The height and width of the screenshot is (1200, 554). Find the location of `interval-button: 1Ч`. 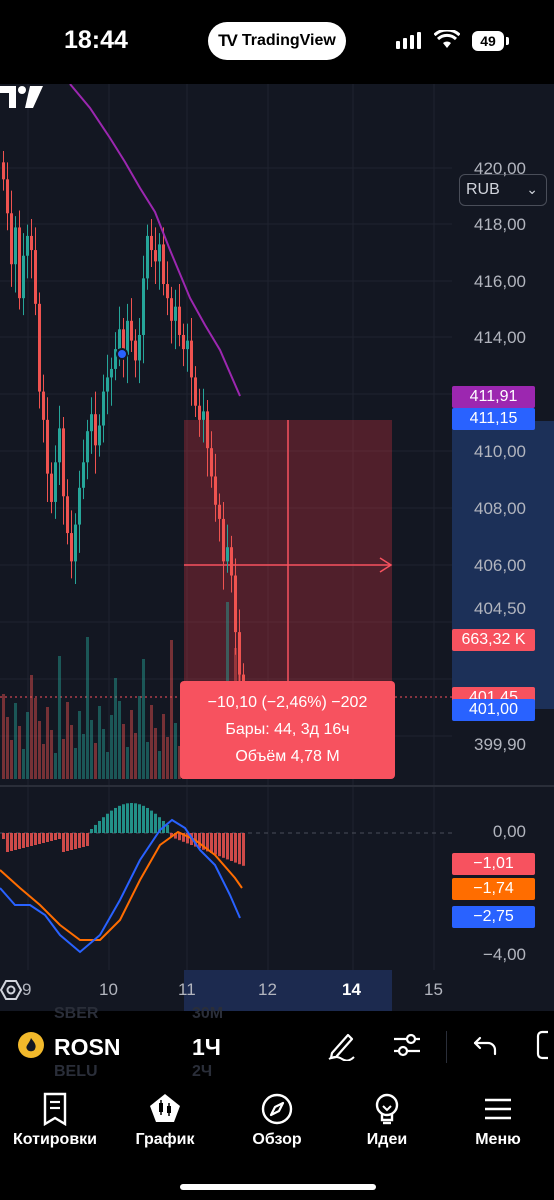

interval-button: 1Ч is located at coordinates (206, 1047).